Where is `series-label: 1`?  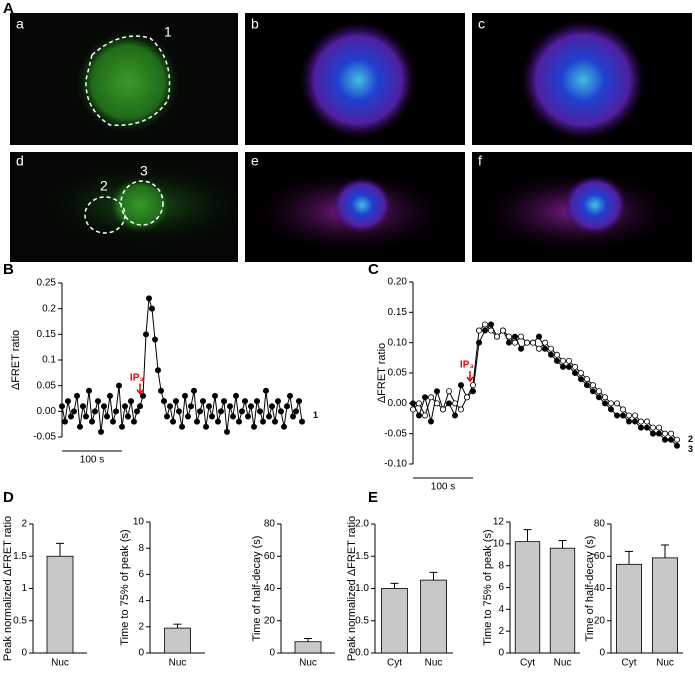
series-label: 1 is located at coordinates (315, 415).